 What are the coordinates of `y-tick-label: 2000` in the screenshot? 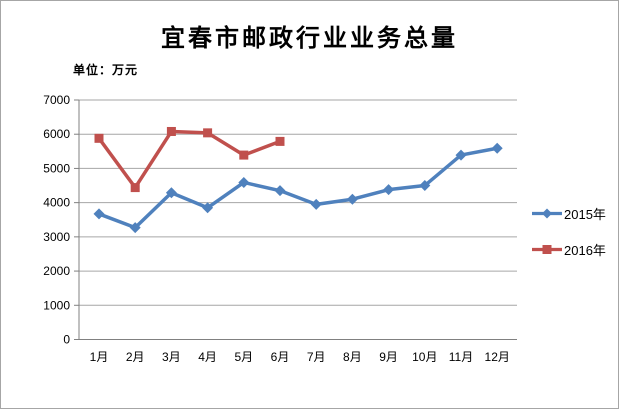 It's located at (56, 271).